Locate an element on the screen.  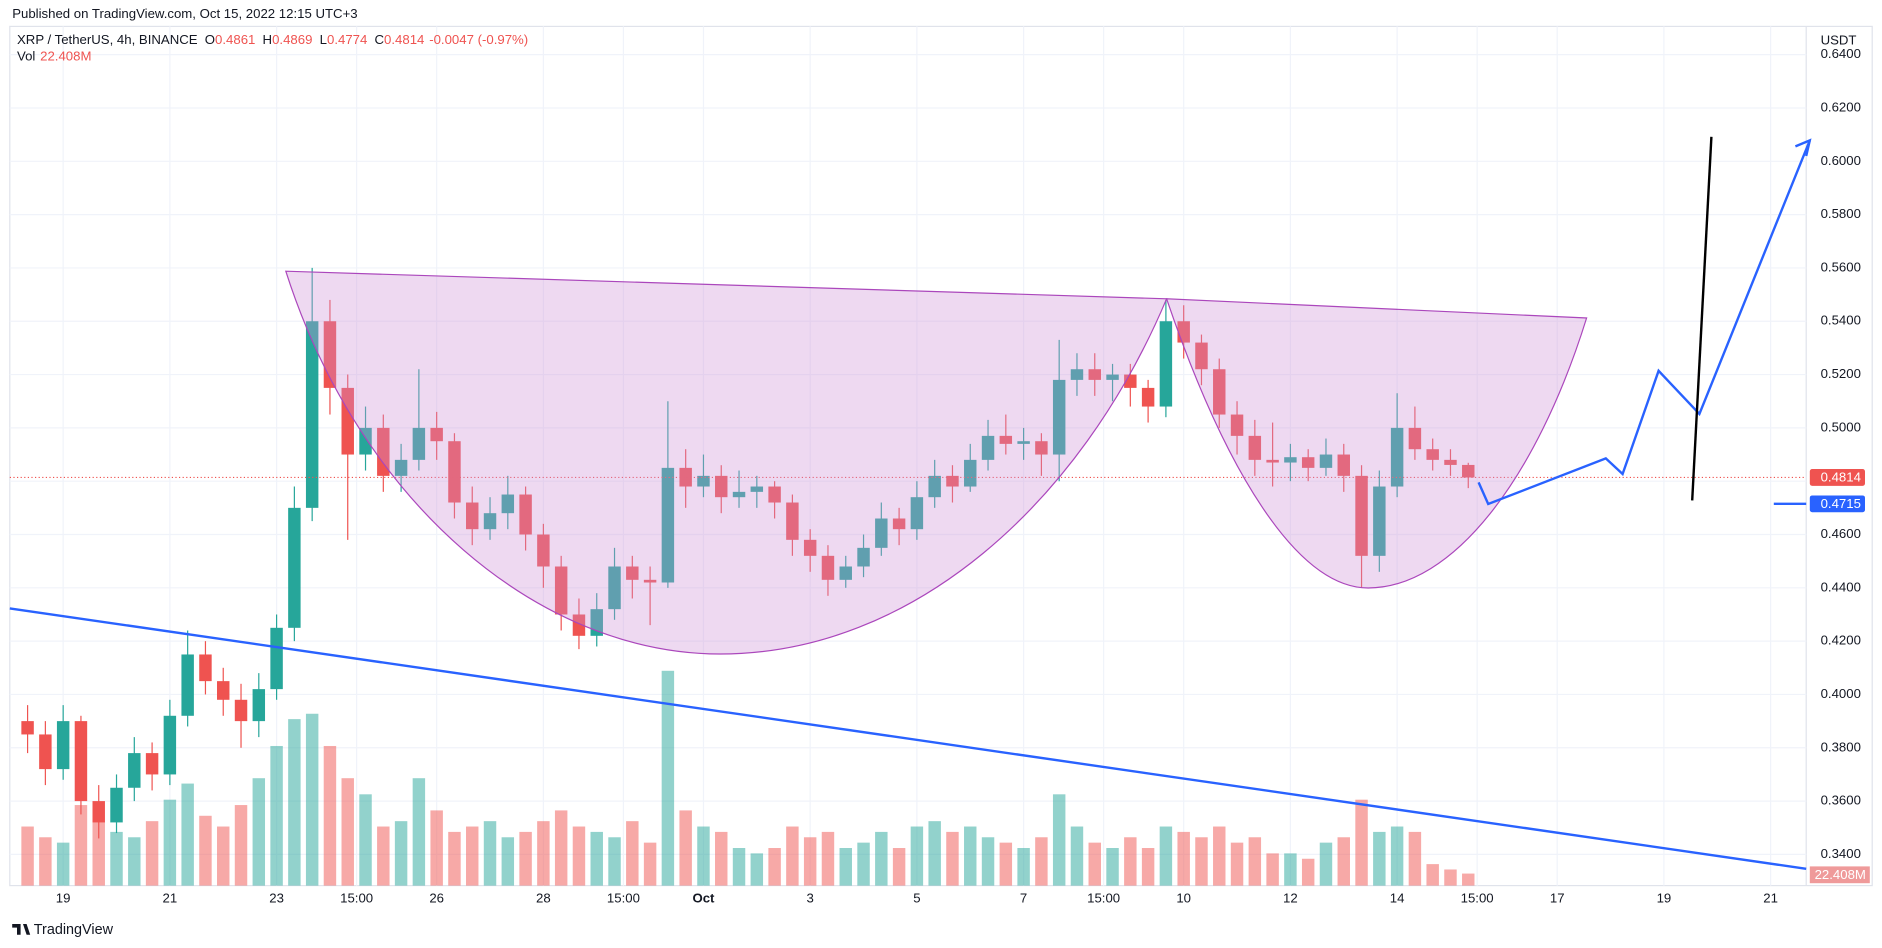
volume-name: Vol is located at coordinates (26, 56).